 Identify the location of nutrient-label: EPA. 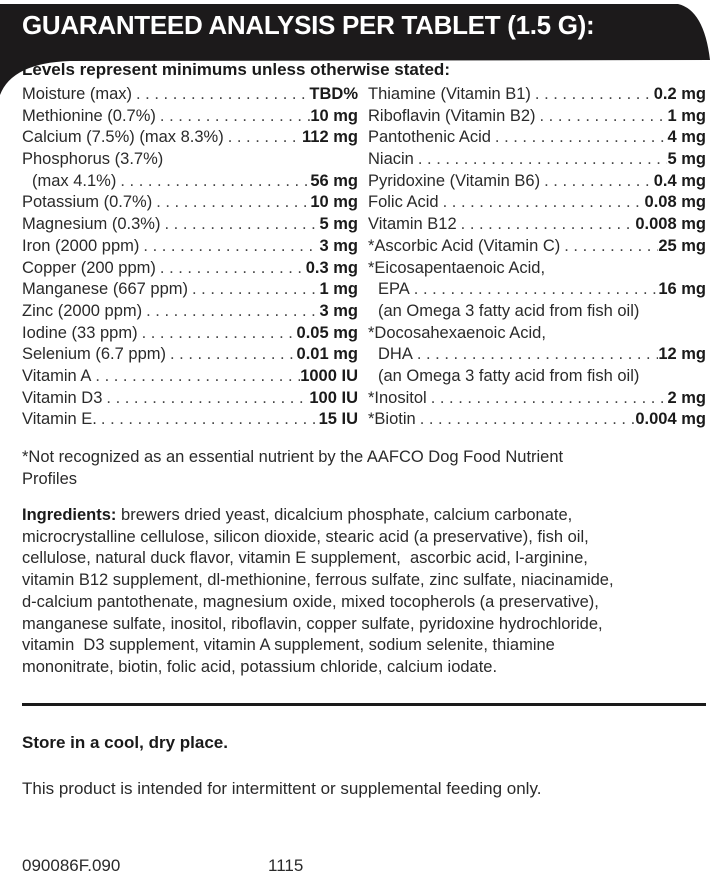
(394, 289).